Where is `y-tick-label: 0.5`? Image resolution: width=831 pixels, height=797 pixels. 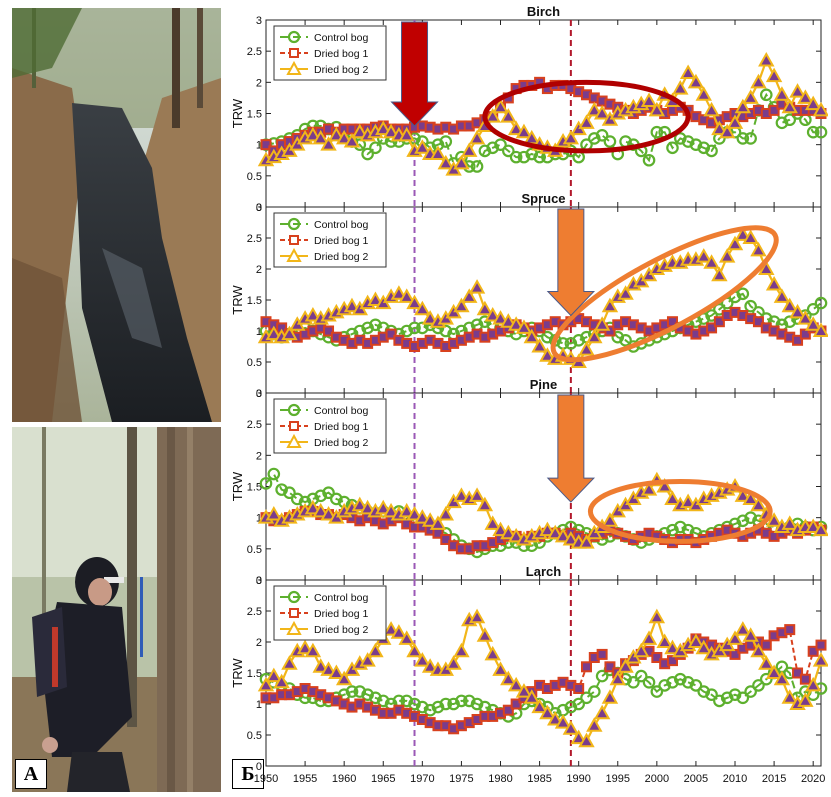 y-tick-label: 0.5 is located at coordinates (254, 736).